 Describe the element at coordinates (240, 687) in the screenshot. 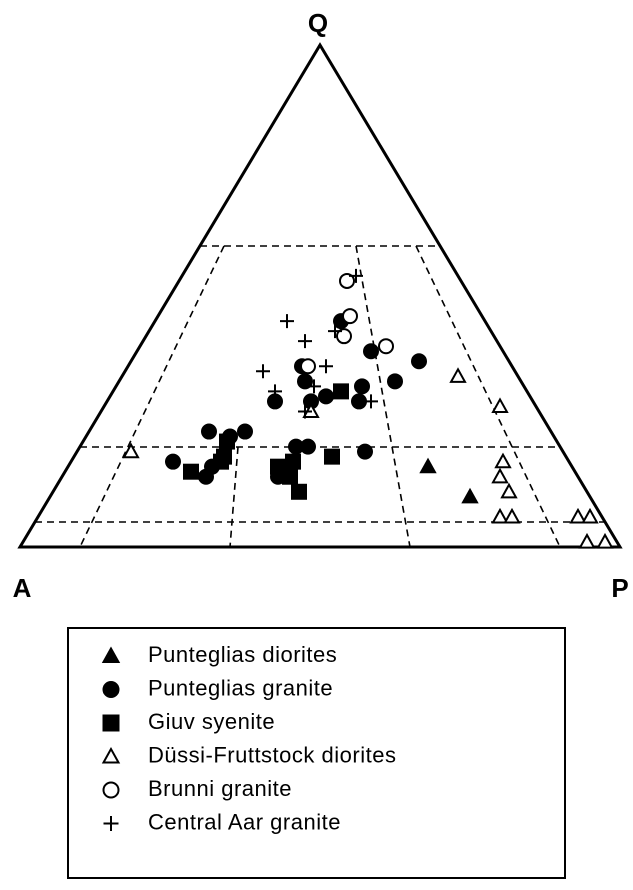

I see `legend-label: Punteglias granite` at that location.